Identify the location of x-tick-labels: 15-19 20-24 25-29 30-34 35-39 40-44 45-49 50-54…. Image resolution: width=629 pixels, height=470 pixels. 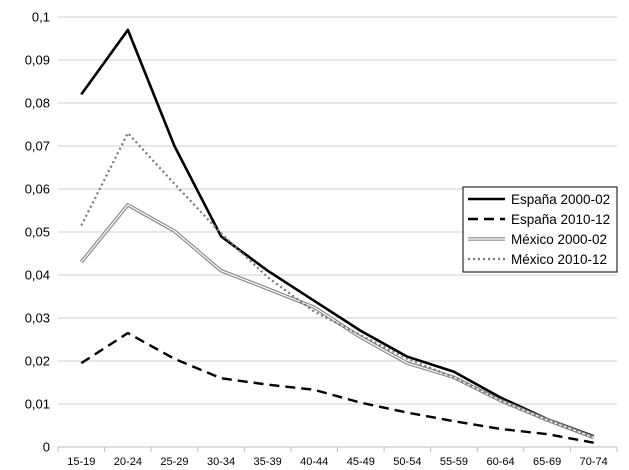
(337, 462).